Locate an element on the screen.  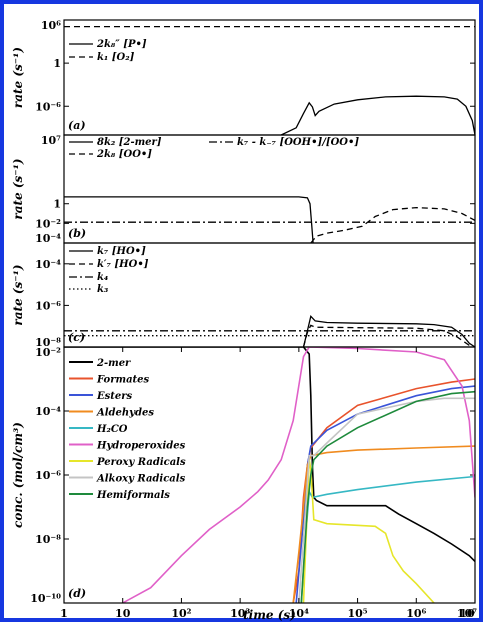
series-c-0-line is located at coordinates (388, 330).